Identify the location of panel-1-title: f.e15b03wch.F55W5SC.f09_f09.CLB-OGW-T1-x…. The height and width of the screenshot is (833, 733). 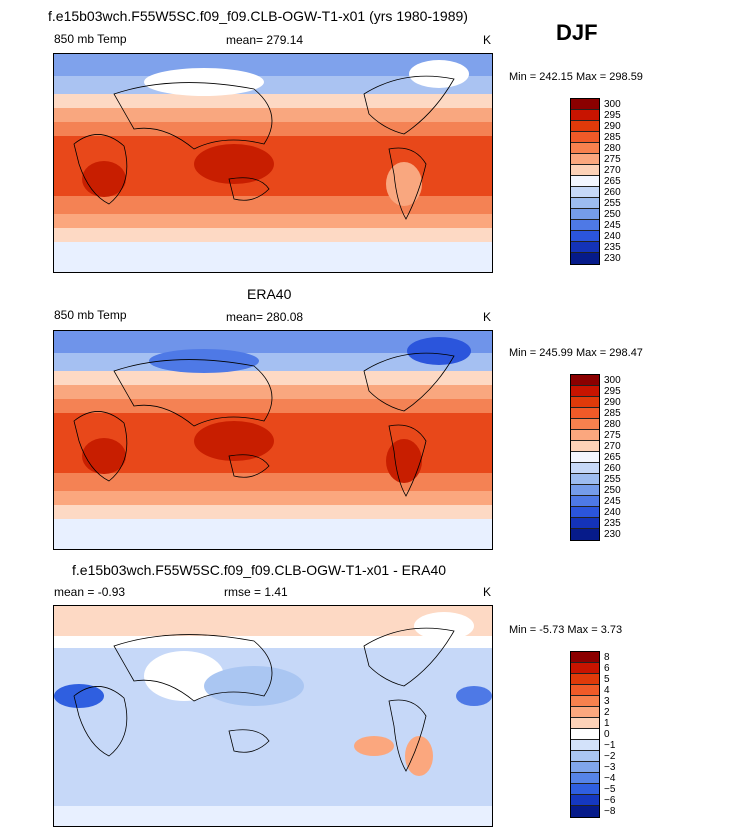
(258, 16).